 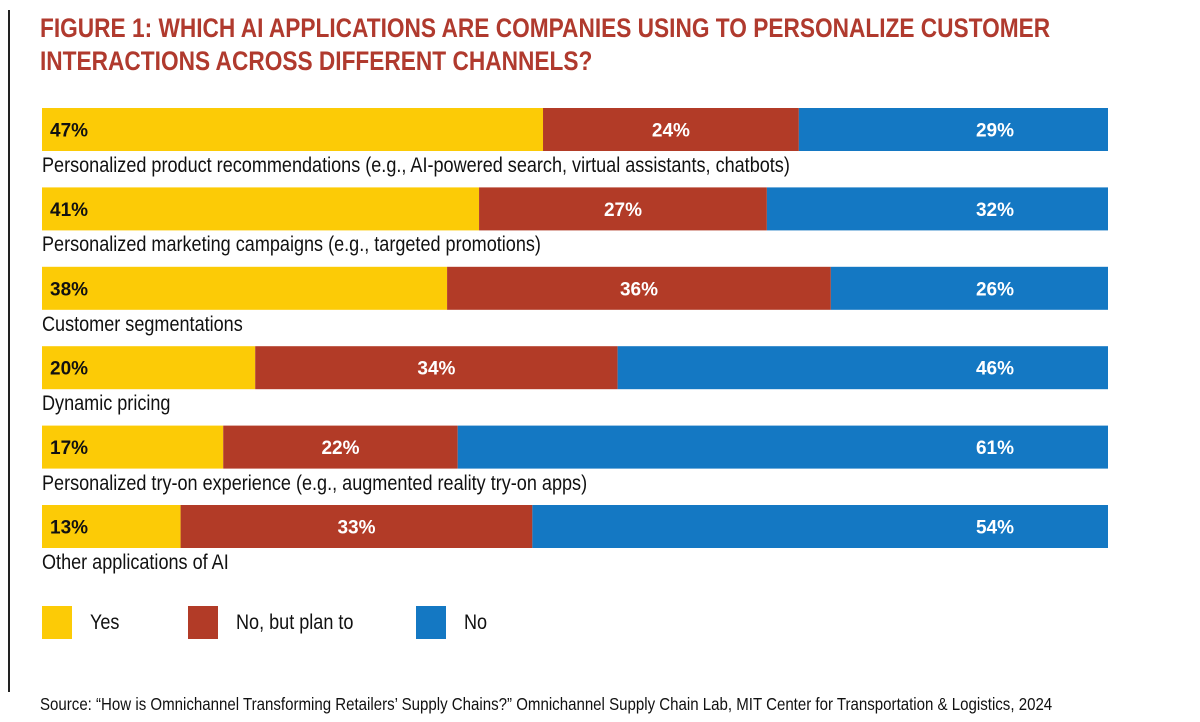 I want to click on data-label: 36%, so click(x=639, y=289).